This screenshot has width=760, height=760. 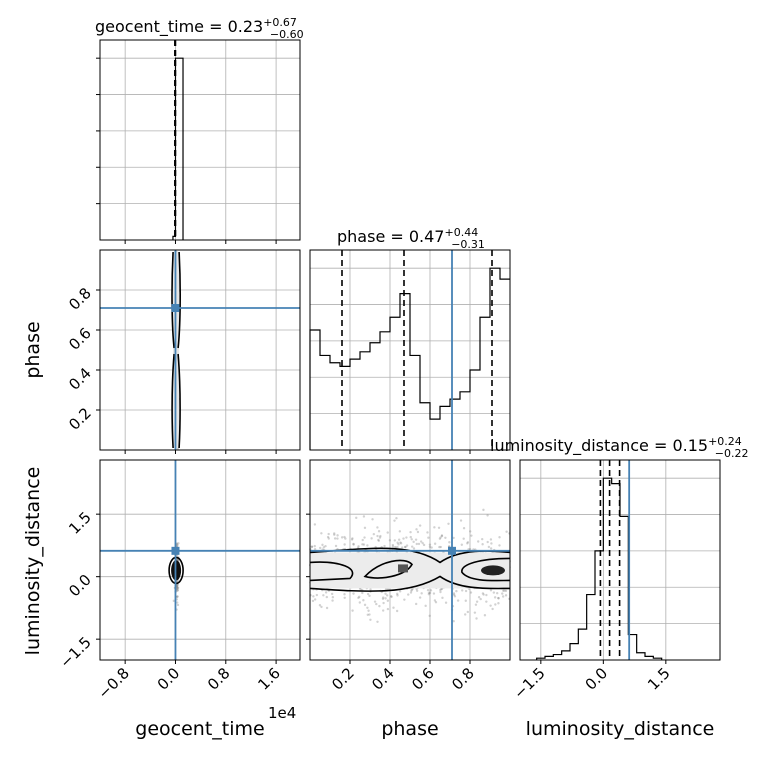 I want to click on panel-luminosity_distance-histogram: −1.5 0.0 1.5, so click(x=615, y=581).